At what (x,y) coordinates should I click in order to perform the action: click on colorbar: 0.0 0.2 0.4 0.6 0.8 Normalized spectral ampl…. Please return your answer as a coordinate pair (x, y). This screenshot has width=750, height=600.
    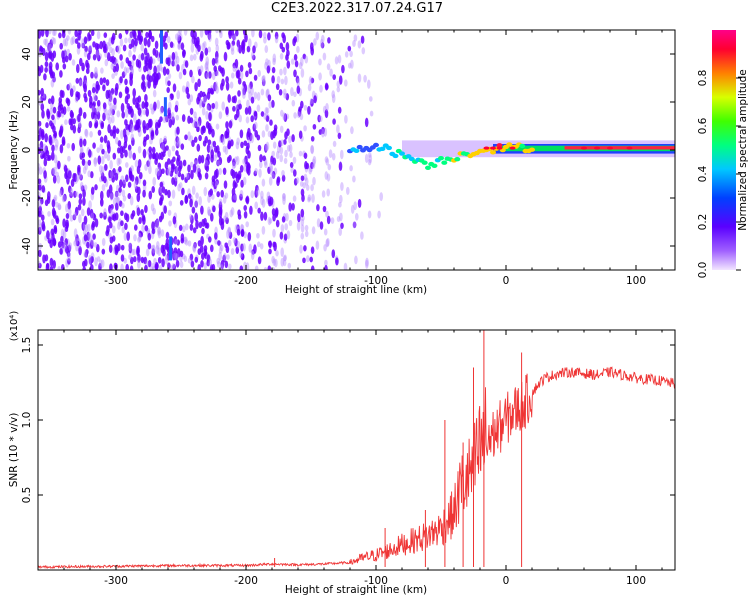
    Looking at the image, I should click on (723, 154).